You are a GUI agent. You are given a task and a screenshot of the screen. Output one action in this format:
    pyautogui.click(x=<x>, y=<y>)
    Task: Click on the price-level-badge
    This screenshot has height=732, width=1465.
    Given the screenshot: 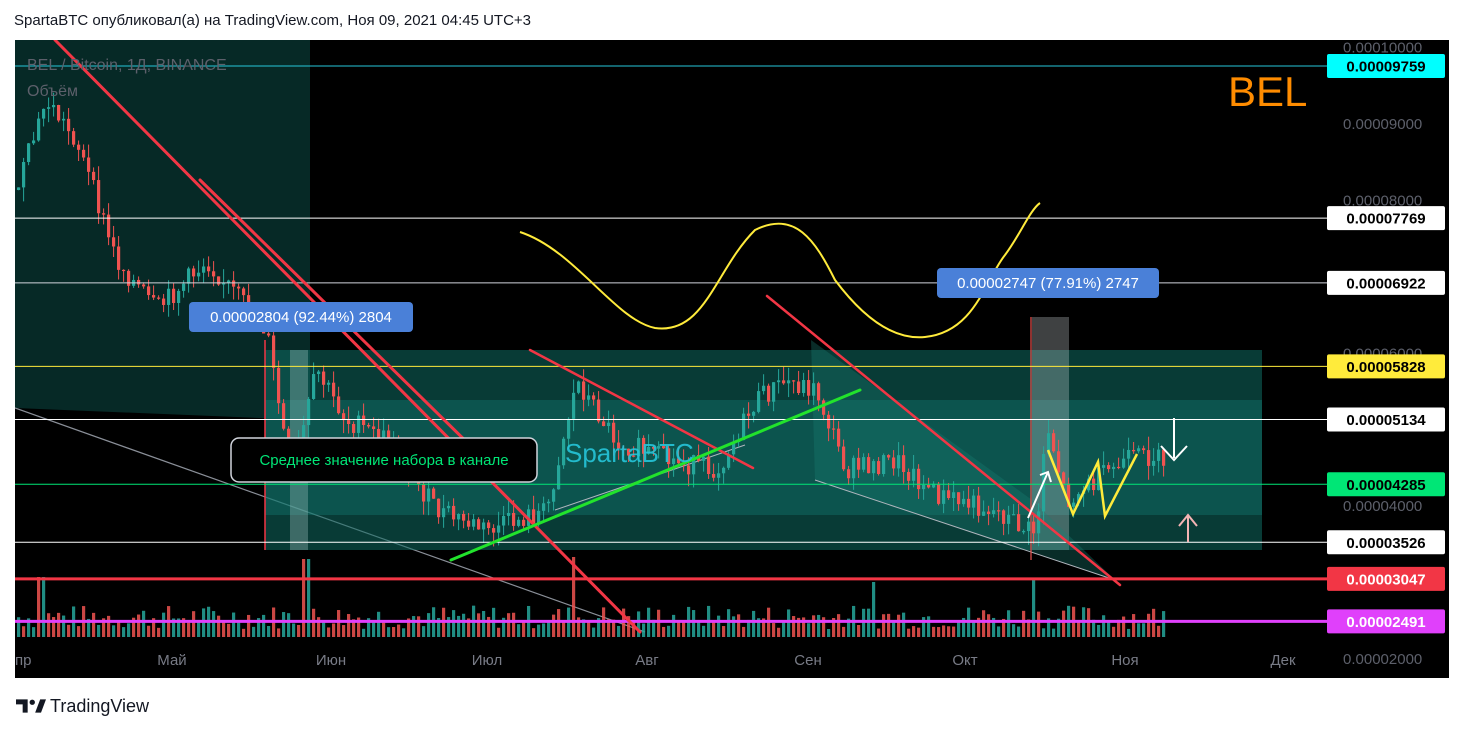 What is the action you would take?
    pyautogui.click(x=1386, y=66)
    